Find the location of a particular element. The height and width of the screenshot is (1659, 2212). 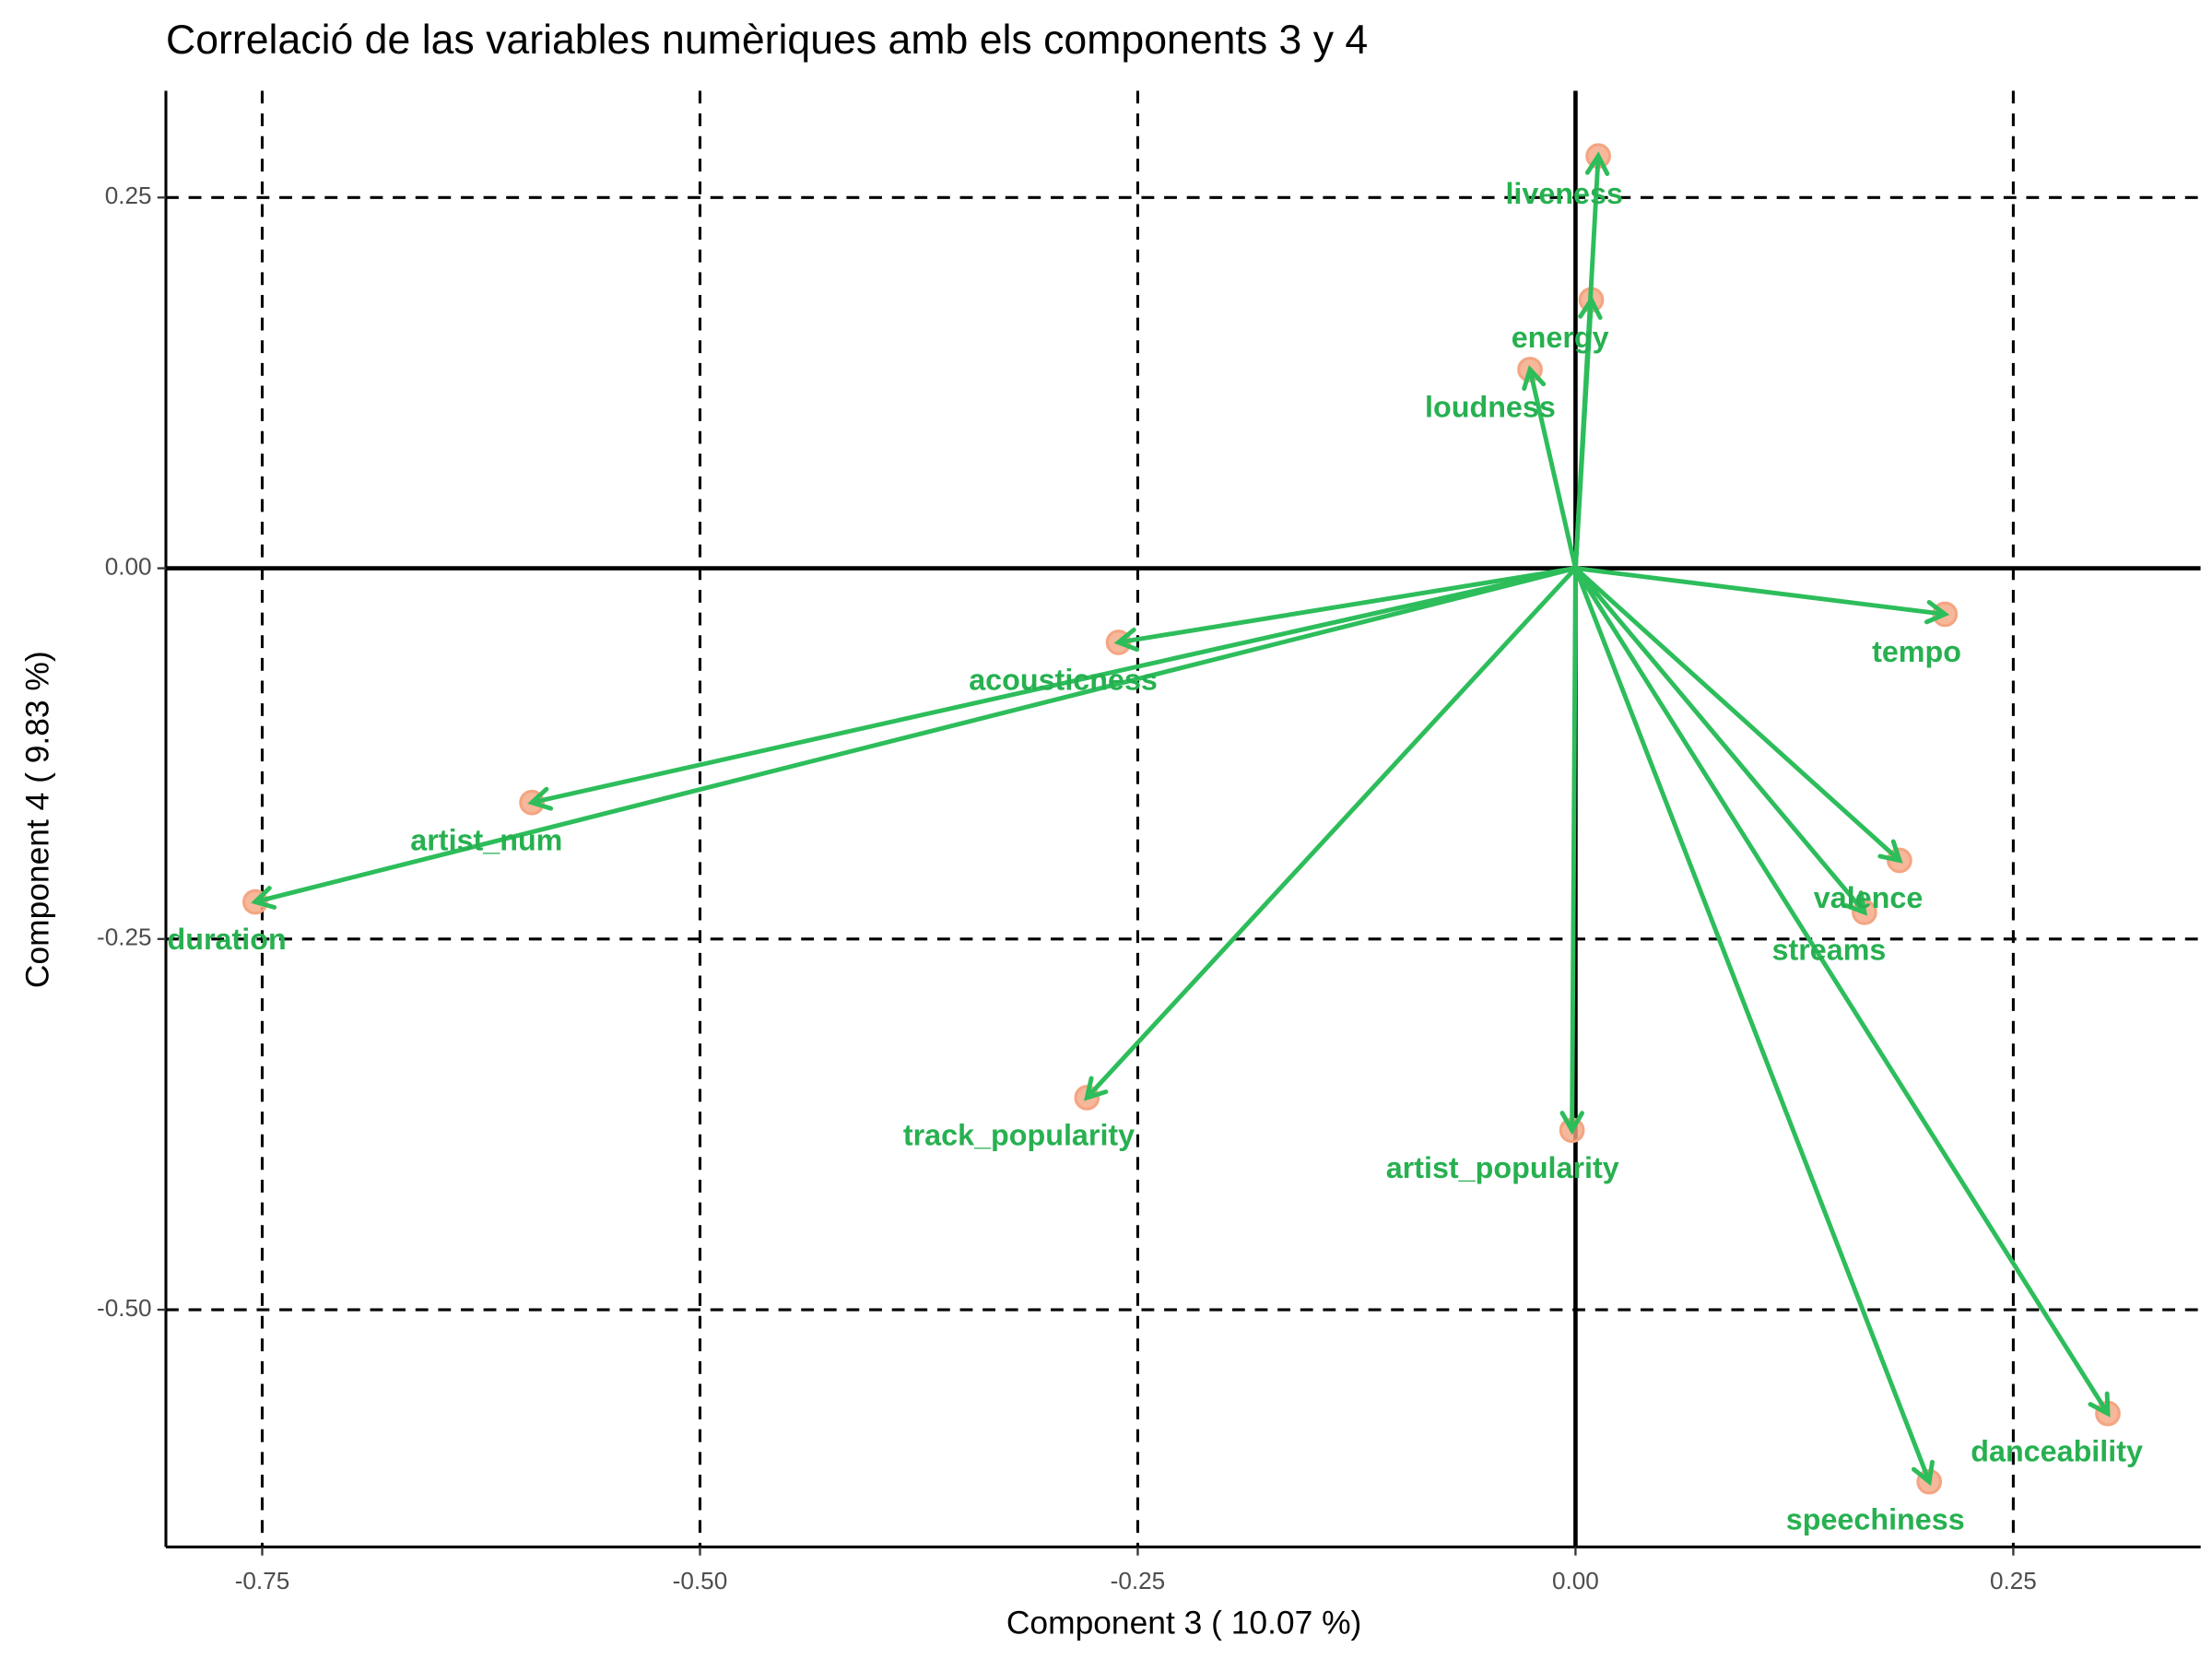

y-tick-label: -0.25 is located at coordinates (124, 937).